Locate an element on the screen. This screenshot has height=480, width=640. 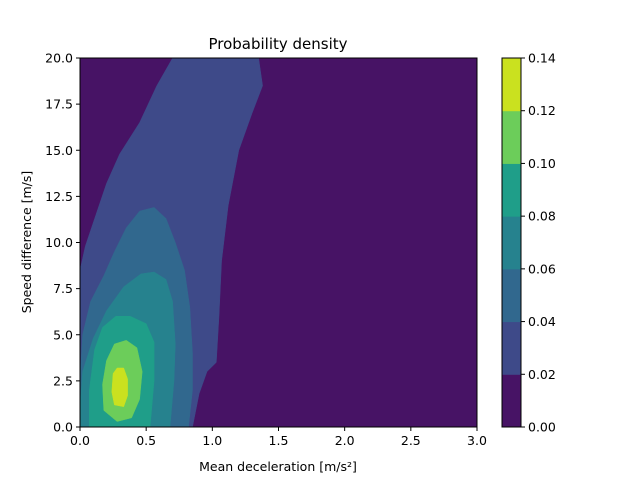
x-tick-label: 1.5 is located at coordinates (279, 440).